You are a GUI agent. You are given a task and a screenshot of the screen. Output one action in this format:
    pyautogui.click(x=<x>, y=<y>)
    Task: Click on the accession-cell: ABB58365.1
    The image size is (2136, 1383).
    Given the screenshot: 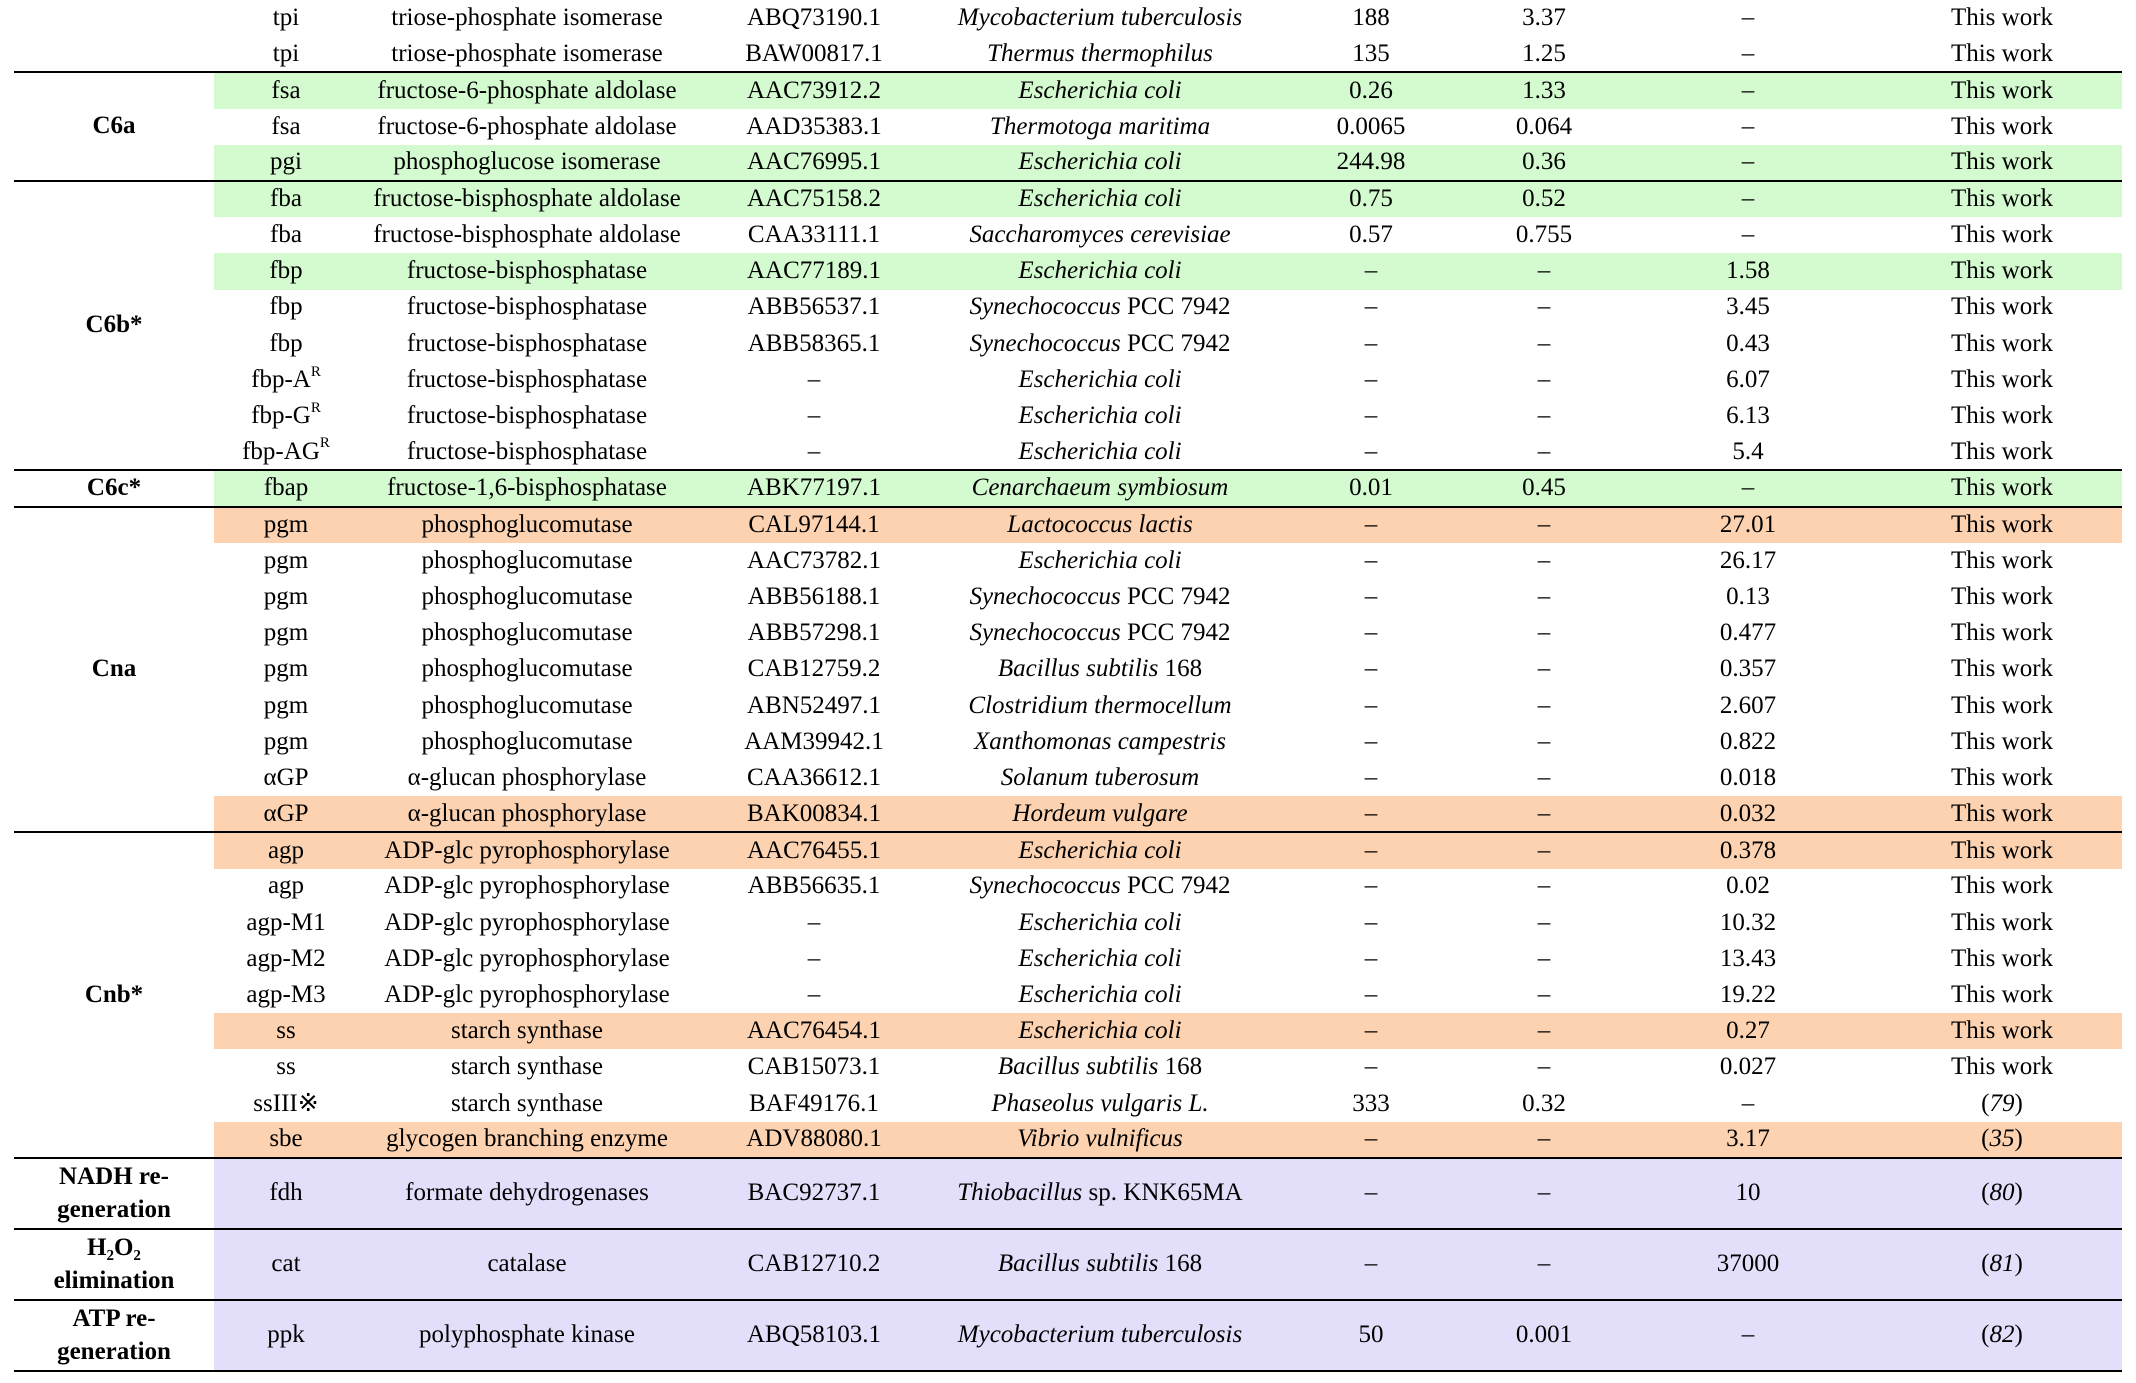 What is the action you would take?
    pyautogui.click(x=814, y=344)
    